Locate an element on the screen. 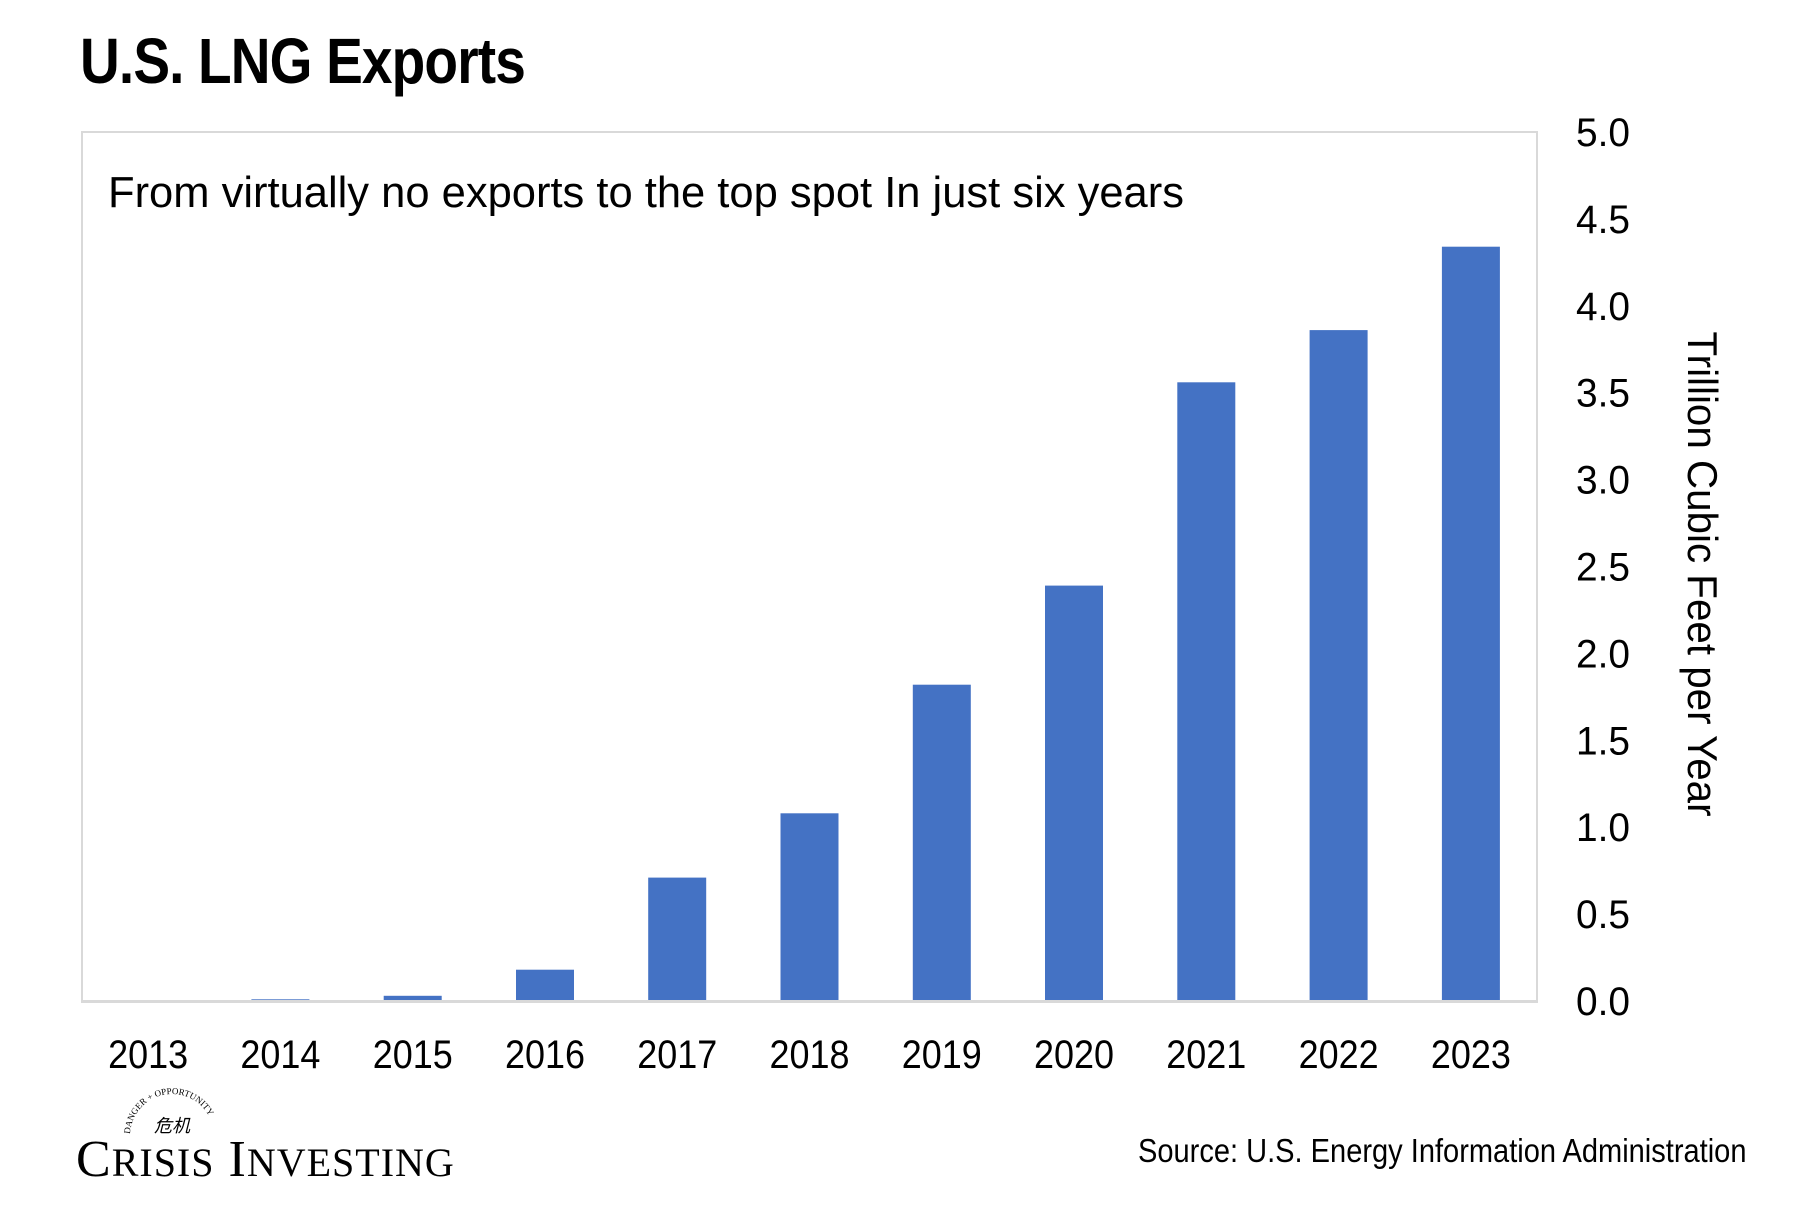 This screenshot has height=1218, width=1794. y-tick-label-2.0: 2.0 is located at coordinates (1603, 654).